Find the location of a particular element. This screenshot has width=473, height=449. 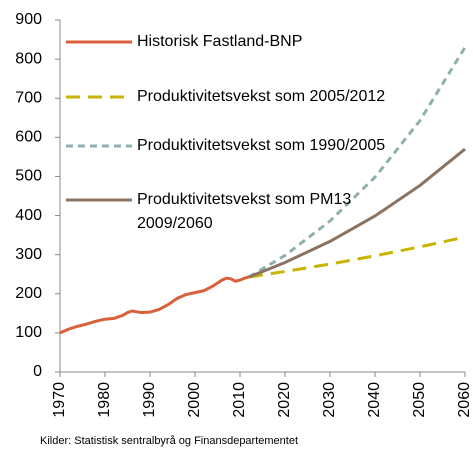

legend-label: Produktivitetsvekst som PM13 2009/2060 is located at coordinates (244, 211).